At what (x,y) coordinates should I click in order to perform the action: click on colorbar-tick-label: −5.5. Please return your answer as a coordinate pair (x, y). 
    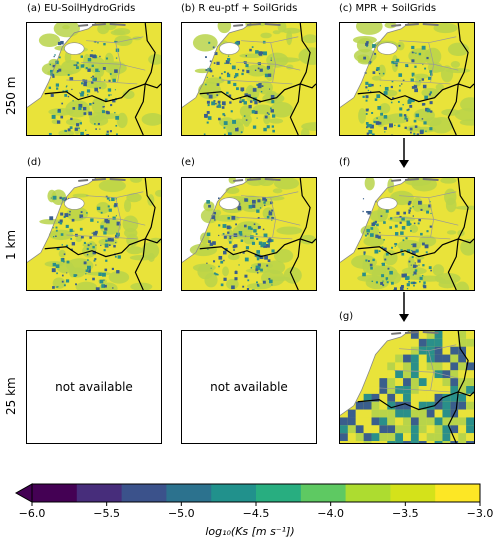
    Looking at the image, I should click on (107, 513).